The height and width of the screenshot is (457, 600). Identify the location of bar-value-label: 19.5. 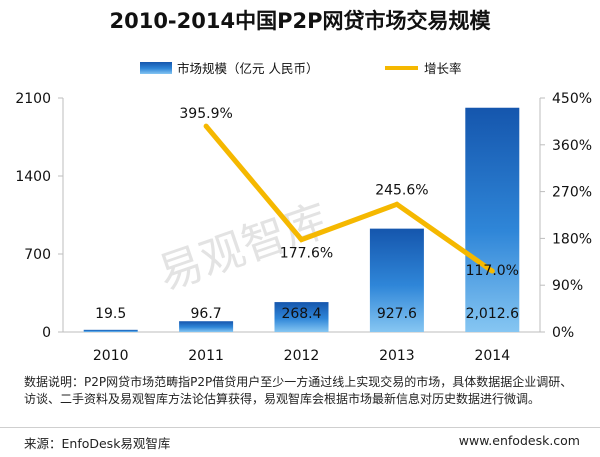
(110, 314).